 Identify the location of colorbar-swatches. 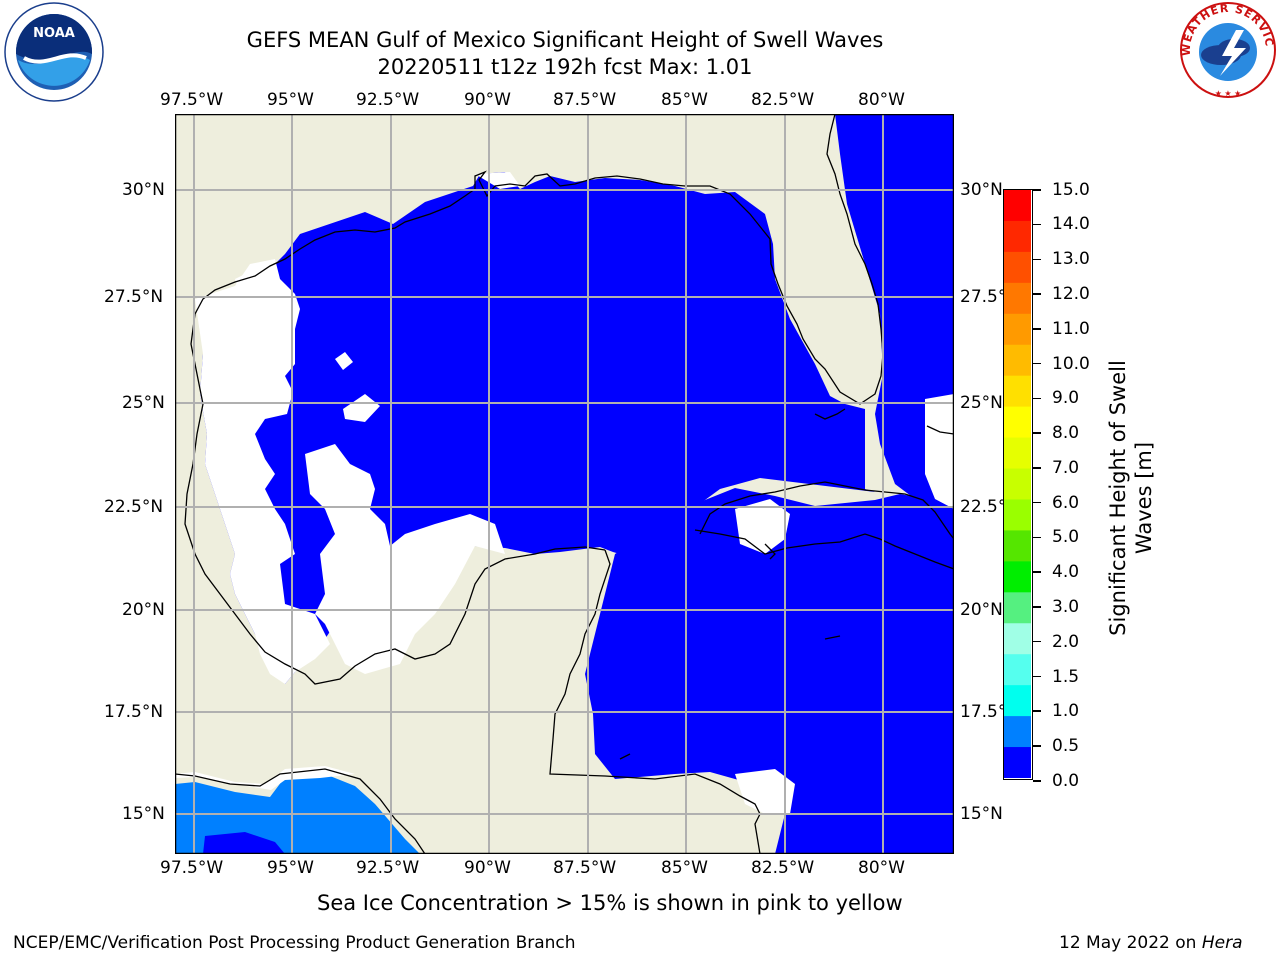
(1017, 484).